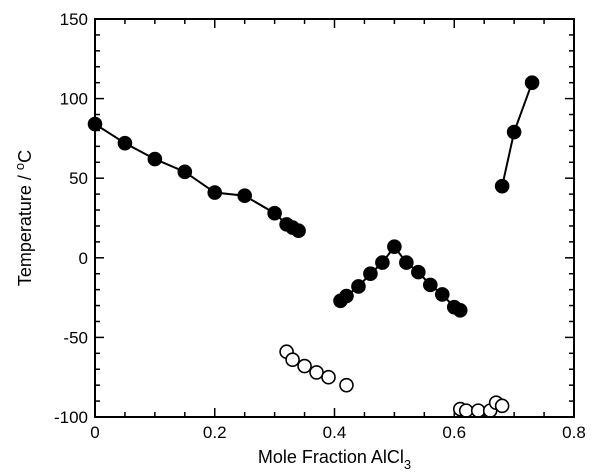 The image size is (596, 472). Describe the element at coordinates (454, 432) in the screenshot. I see `x-tick-label: 0.6` at that location.